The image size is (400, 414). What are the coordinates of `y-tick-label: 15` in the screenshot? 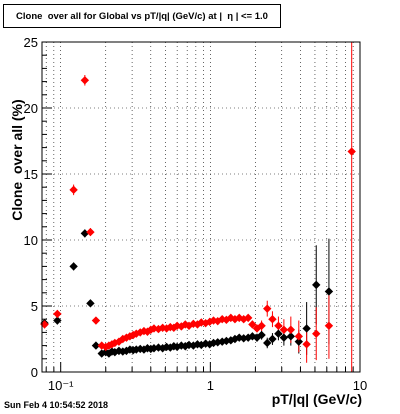 It's located at (31, 174).